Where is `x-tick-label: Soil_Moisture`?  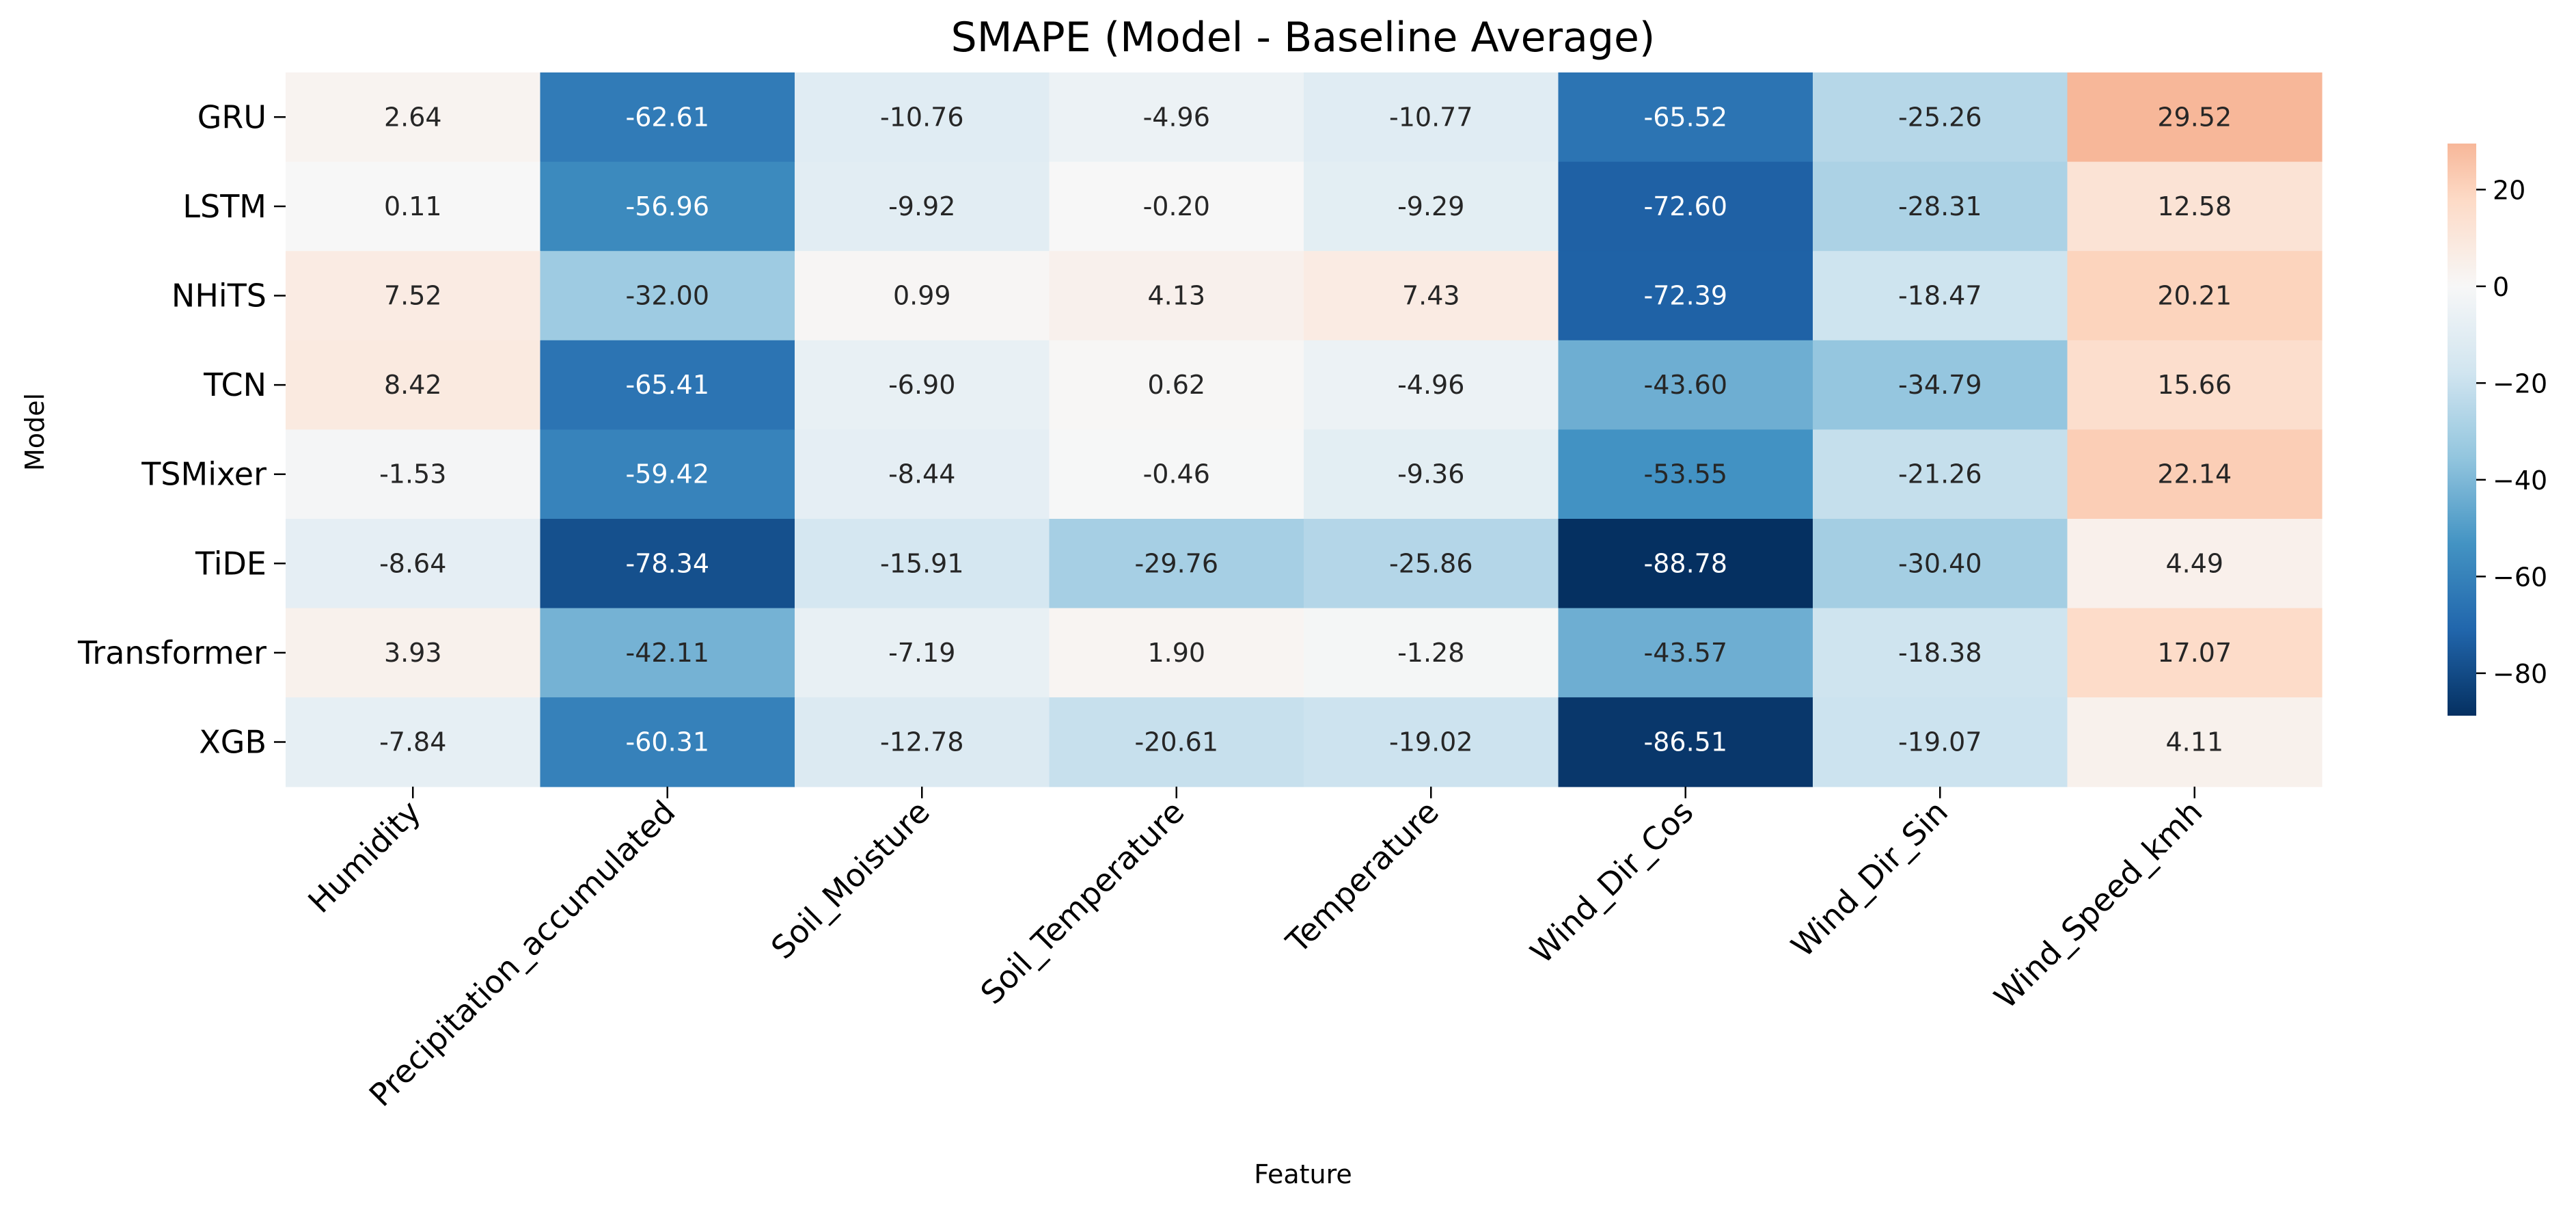 x-tick-label: Soil_Moisture is located at coordinates (851, 879).